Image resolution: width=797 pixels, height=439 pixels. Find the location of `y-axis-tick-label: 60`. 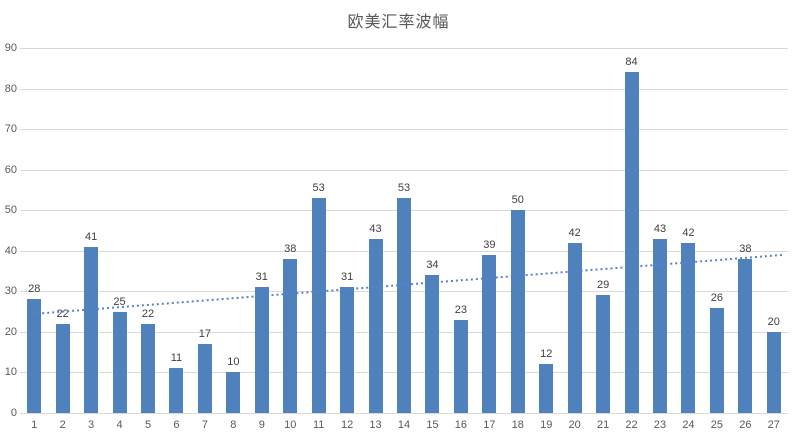

y-axis-tick-label: 60 is located at coordinates (10, 169).